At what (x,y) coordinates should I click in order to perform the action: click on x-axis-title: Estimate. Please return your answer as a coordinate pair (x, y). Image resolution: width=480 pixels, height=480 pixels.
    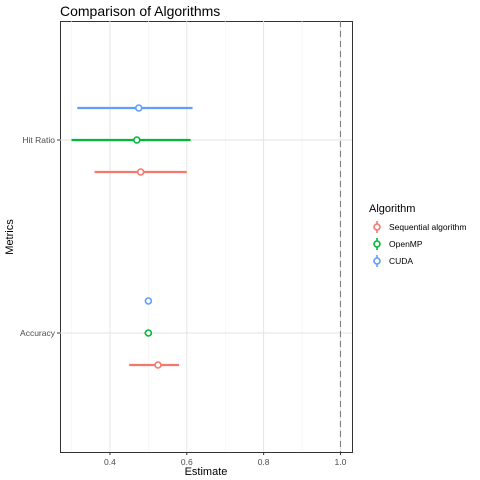
    Looking at the image, I should click on (206, 472).